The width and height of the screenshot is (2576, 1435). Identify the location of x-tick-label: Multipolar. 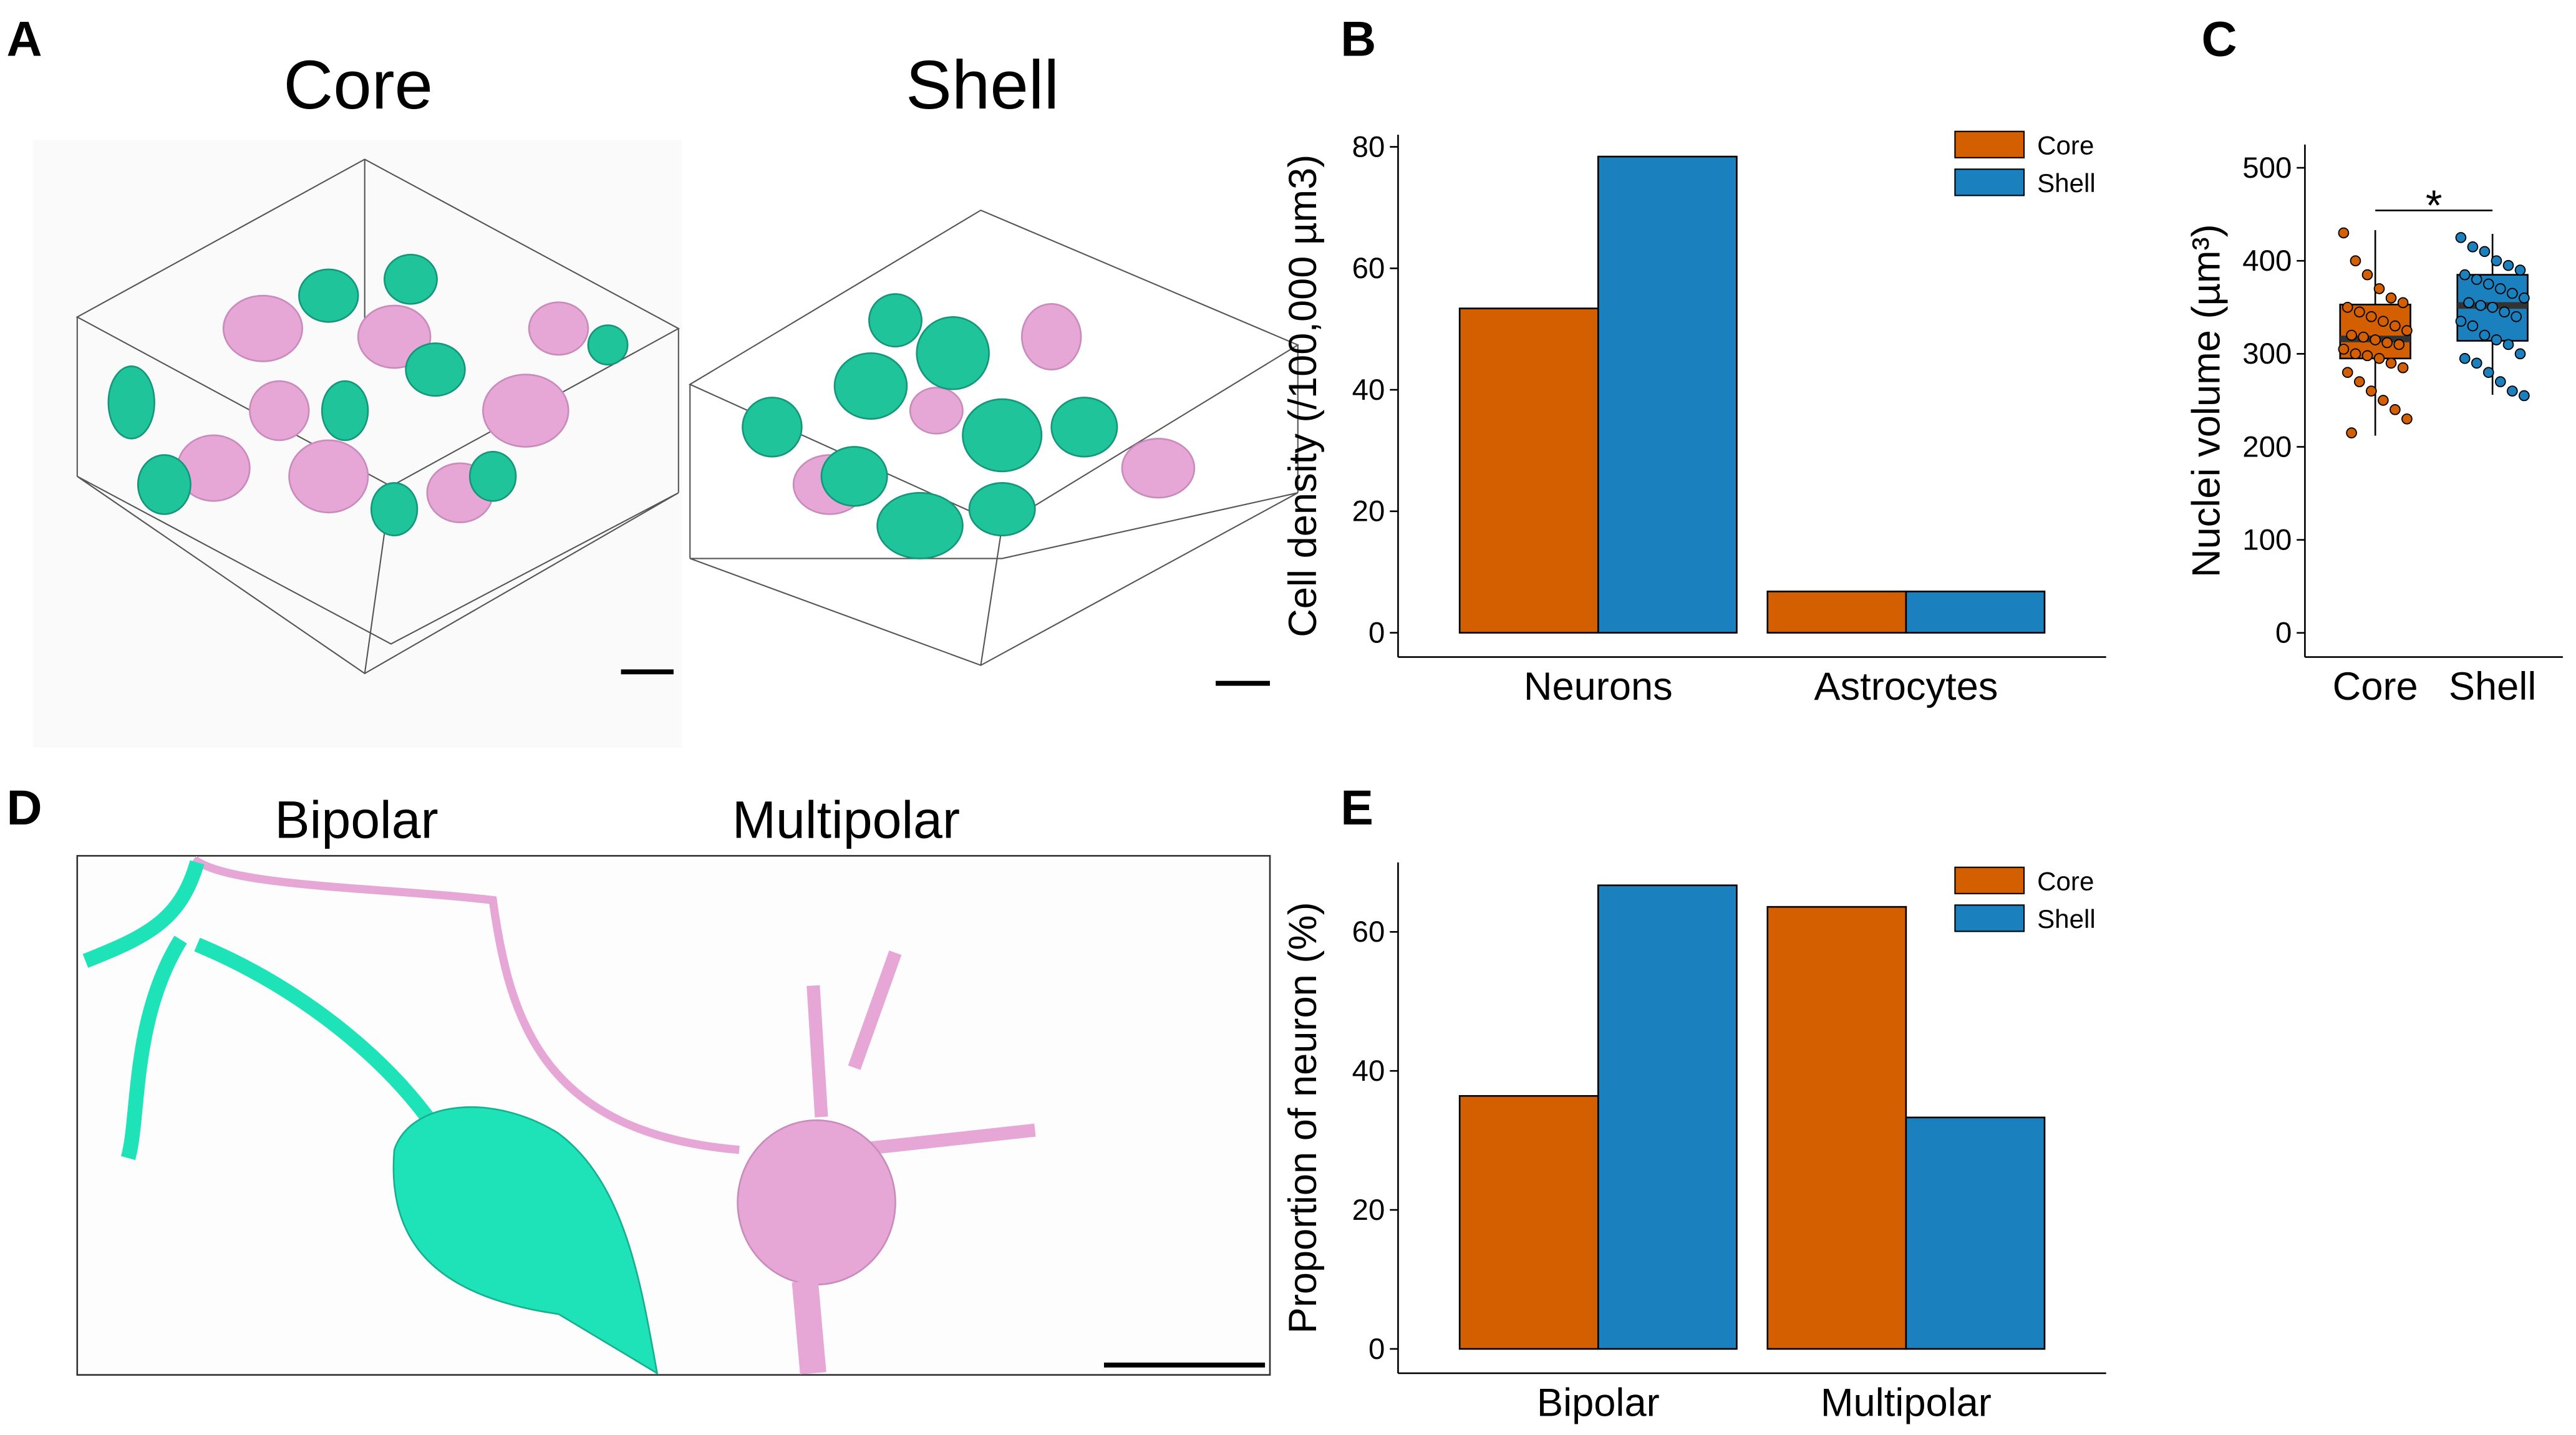
(1907, 1402).